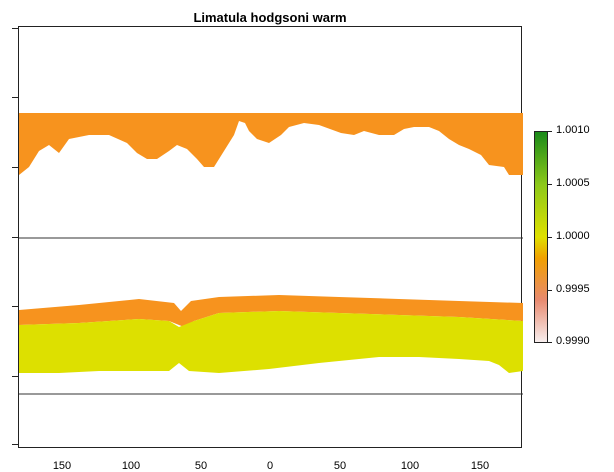 The height and width of the screenshot is (472, 614). Describe the element at coordinates (270, 466) in the screenshot. I see `x-tick-label: 0` at that location.